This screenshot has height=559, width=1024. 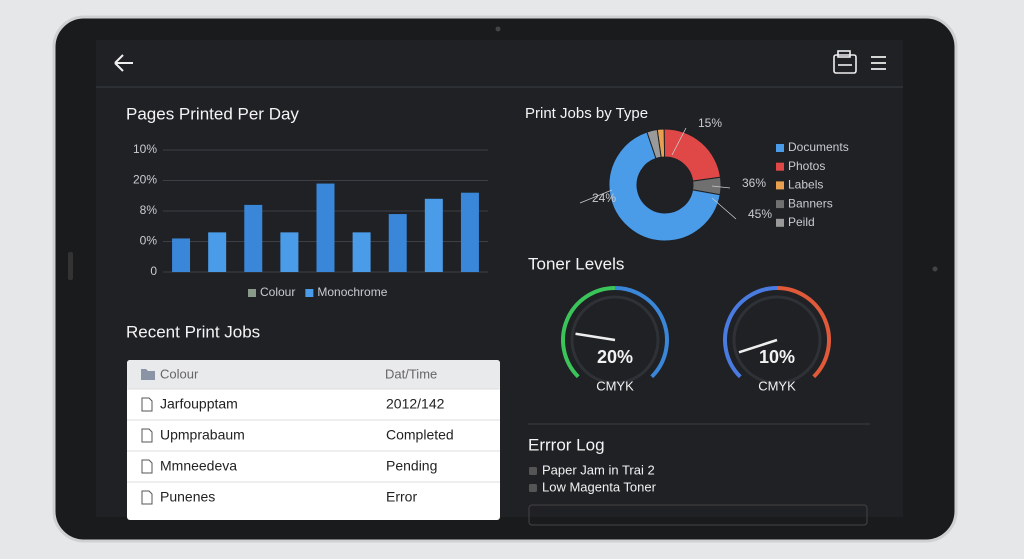 What do you see at coordinates (576, 263) in the screenshot?
I see `section-title: Toner Levels` at bounding box center [576, 263].